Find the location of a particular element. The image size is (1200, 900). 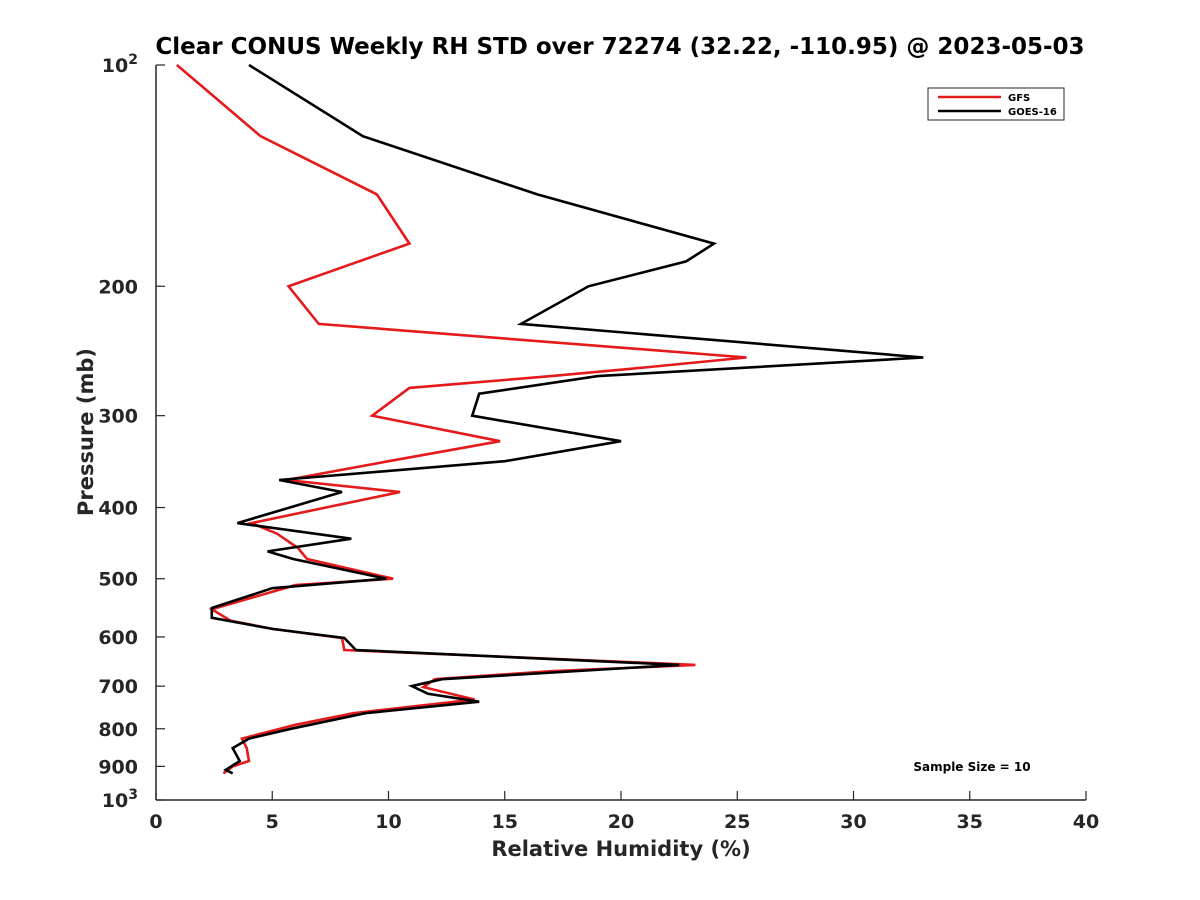

y-tick-label-5: 600 is located at coordinates (118, 638).